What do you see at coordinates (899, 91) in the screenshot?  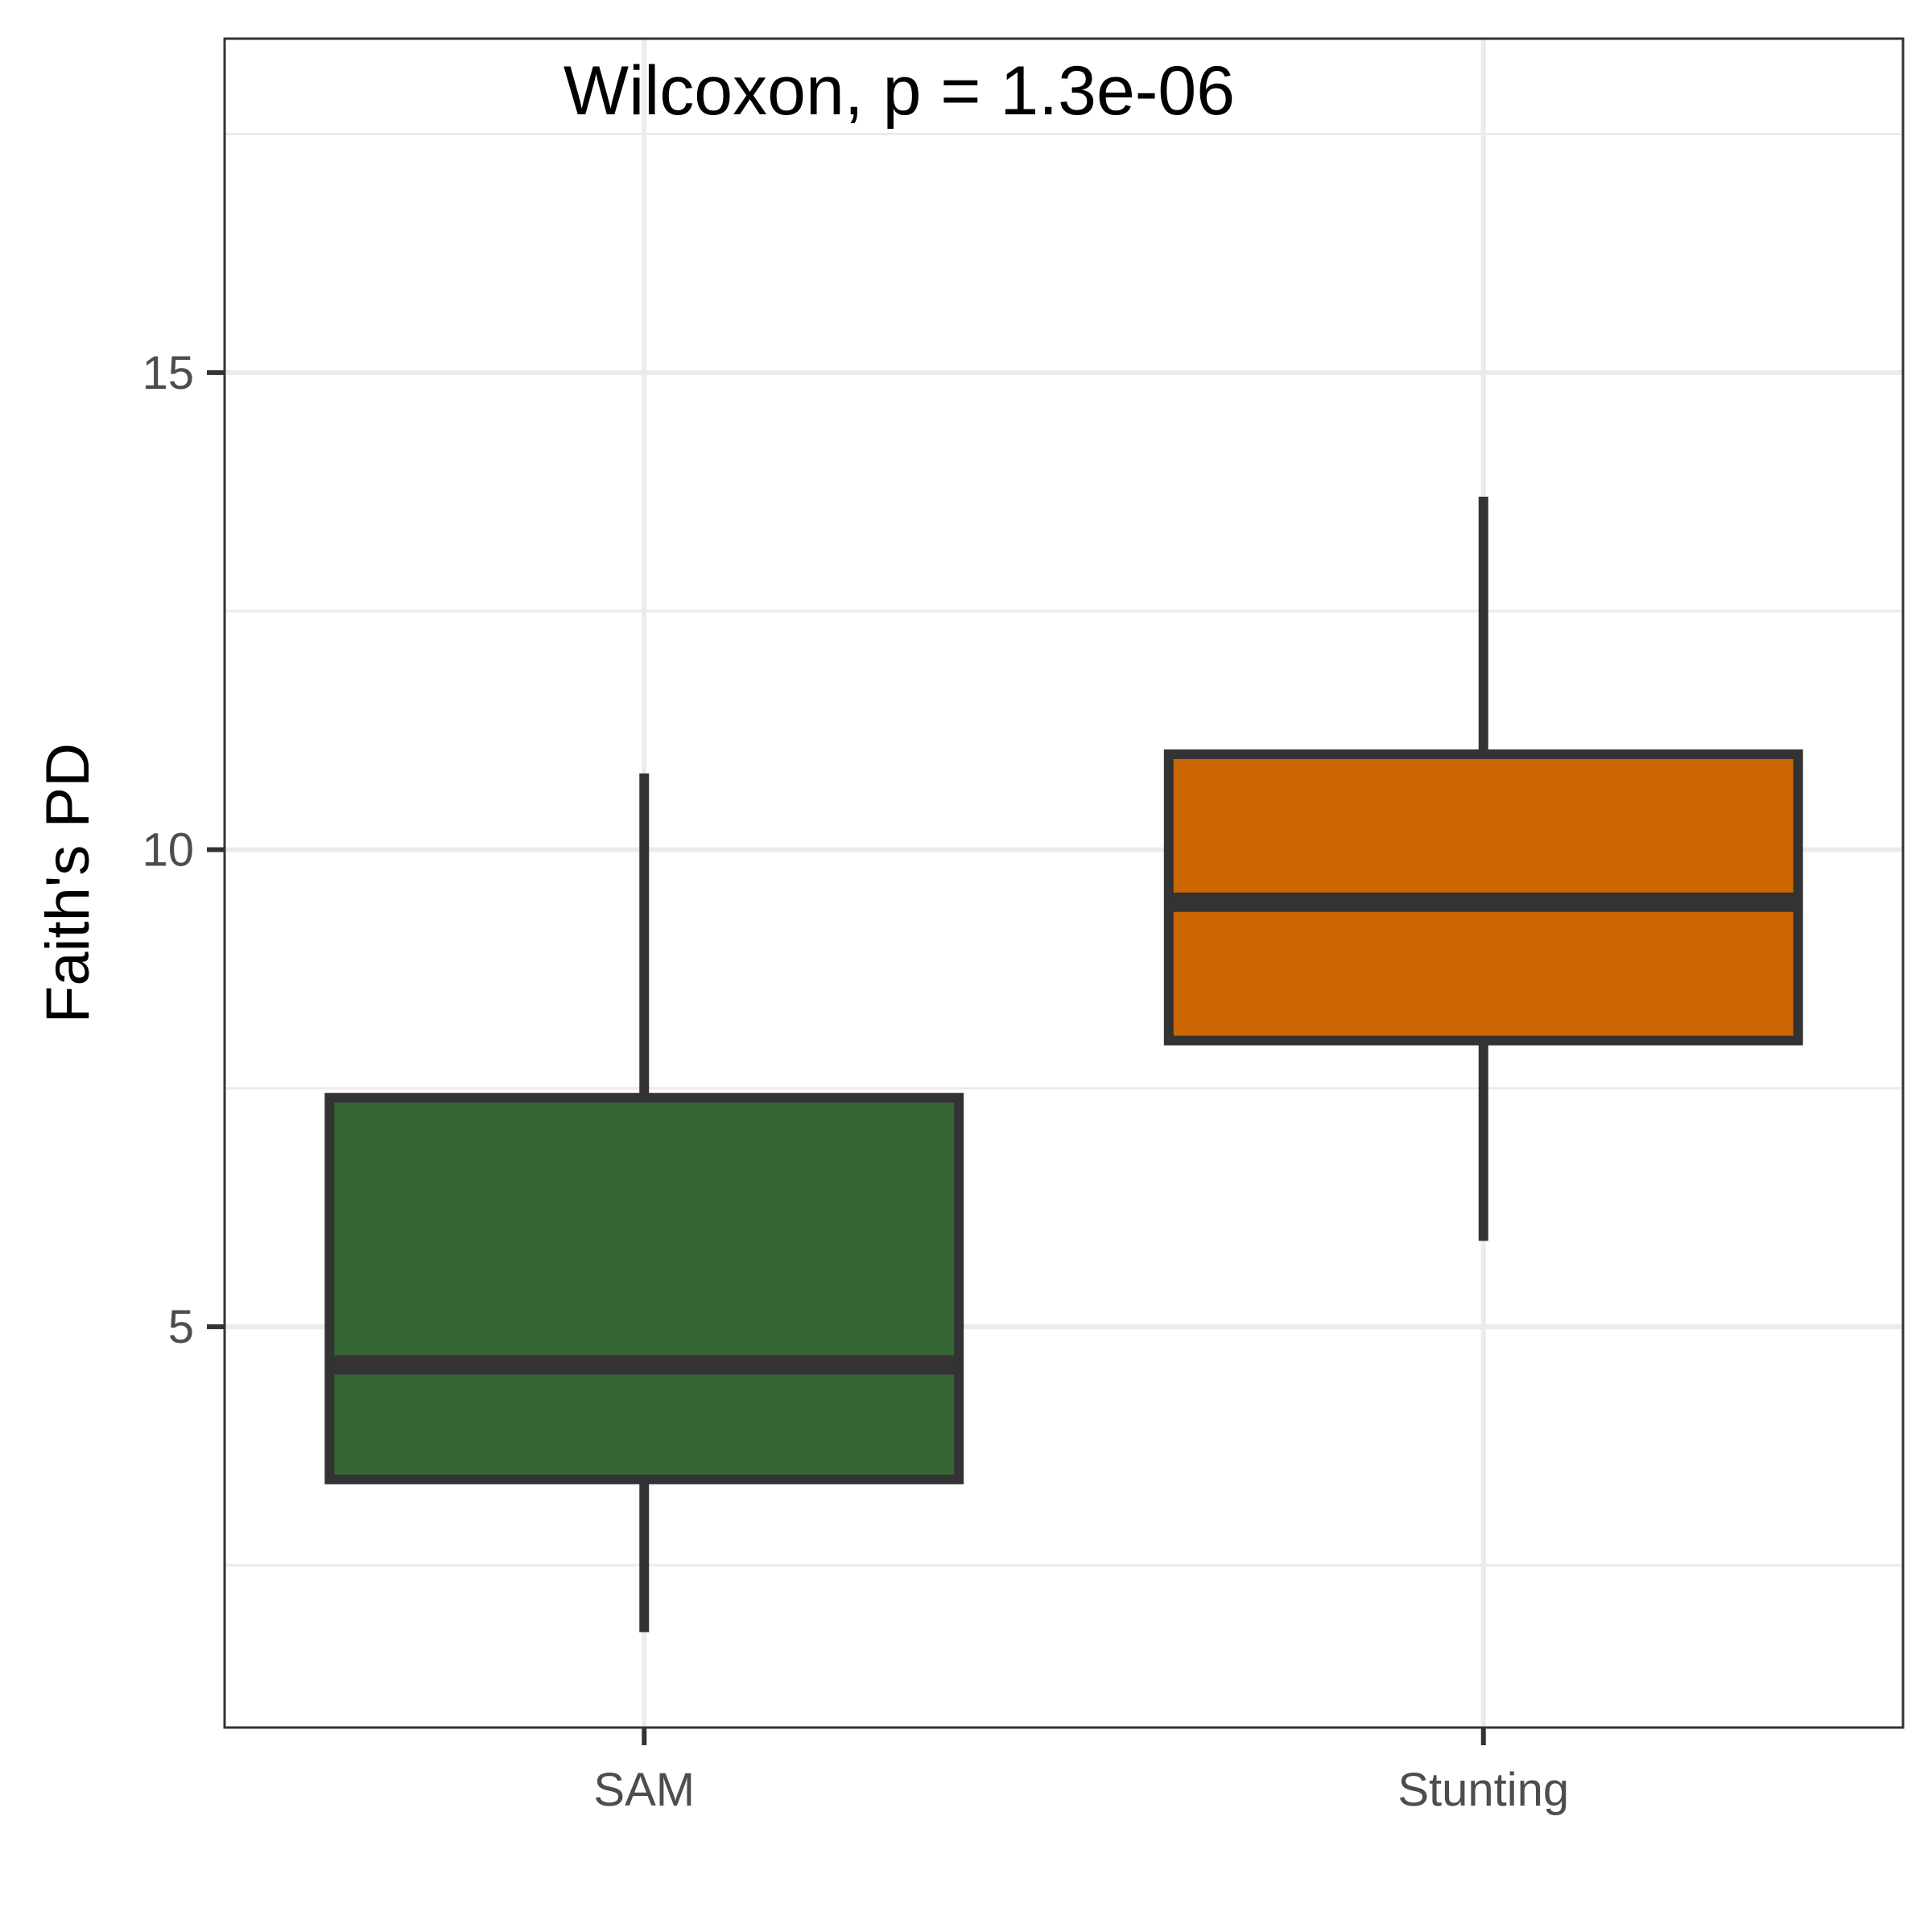 I see `wilcoxon-annotation: Wilcoxon, p = 1.3e-06` at bounding box center [899, 91].